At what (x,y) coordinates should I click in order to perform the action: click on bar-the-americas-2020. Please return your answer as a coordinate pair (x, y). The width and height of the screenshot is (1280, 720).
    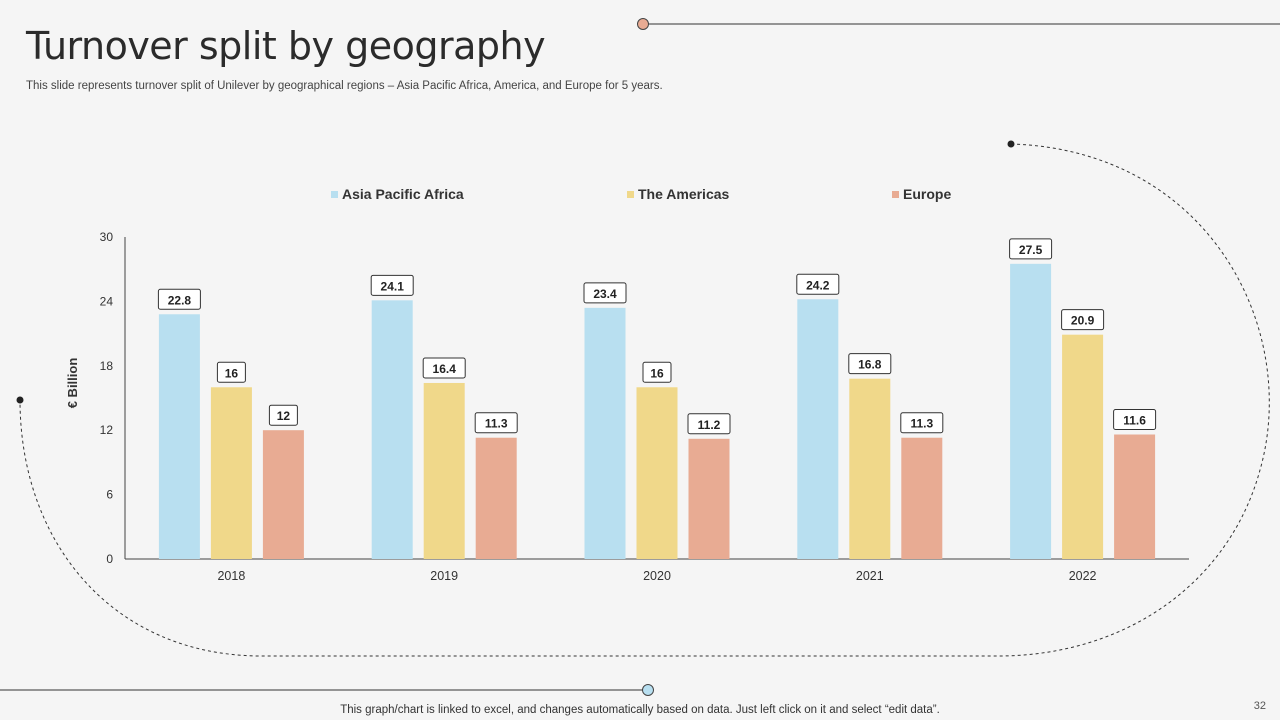
    Looking at the image, I should click on (657, 473).